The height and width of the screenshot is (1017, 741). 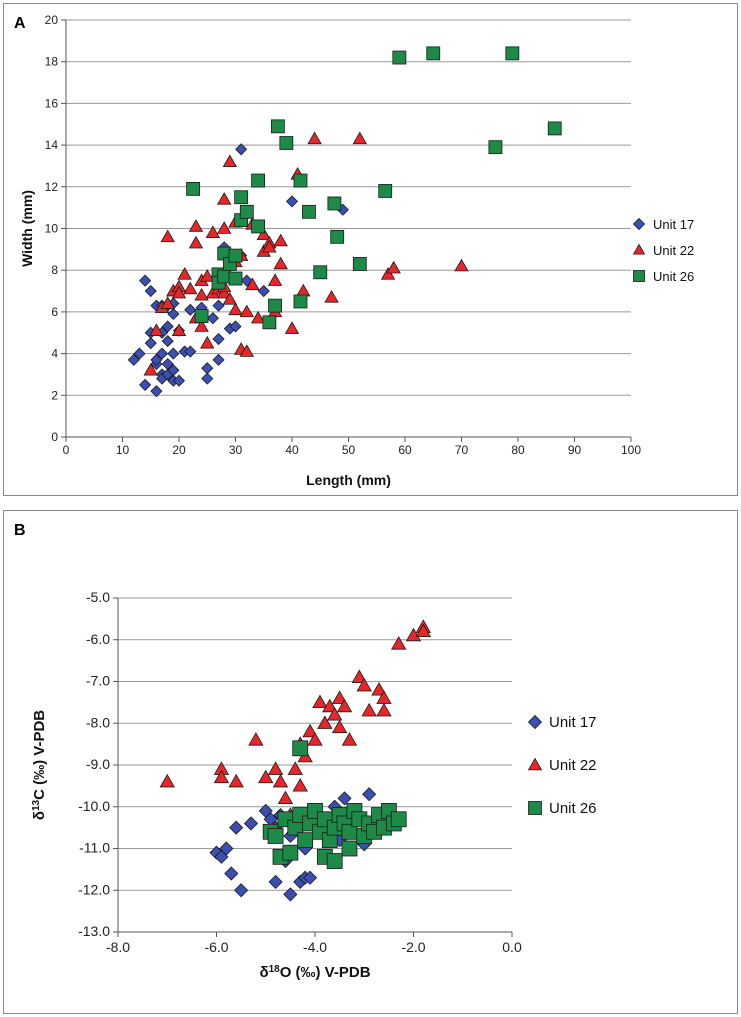 I want to click on y-tick-label: 6, so click(x=54, y=312).